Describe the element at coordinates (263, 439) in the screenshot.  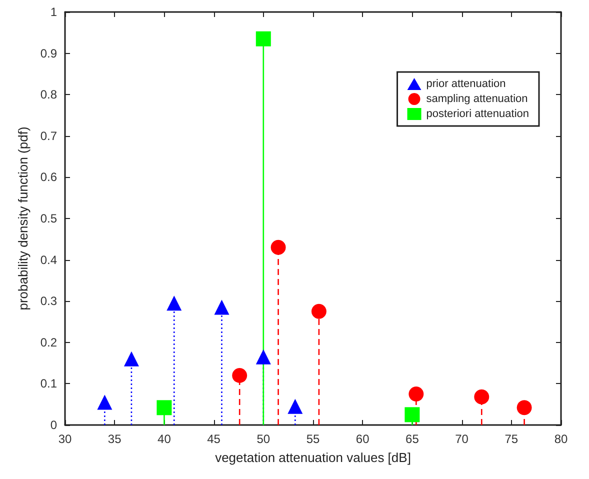
I see `x-tick-label: 50` at that location.